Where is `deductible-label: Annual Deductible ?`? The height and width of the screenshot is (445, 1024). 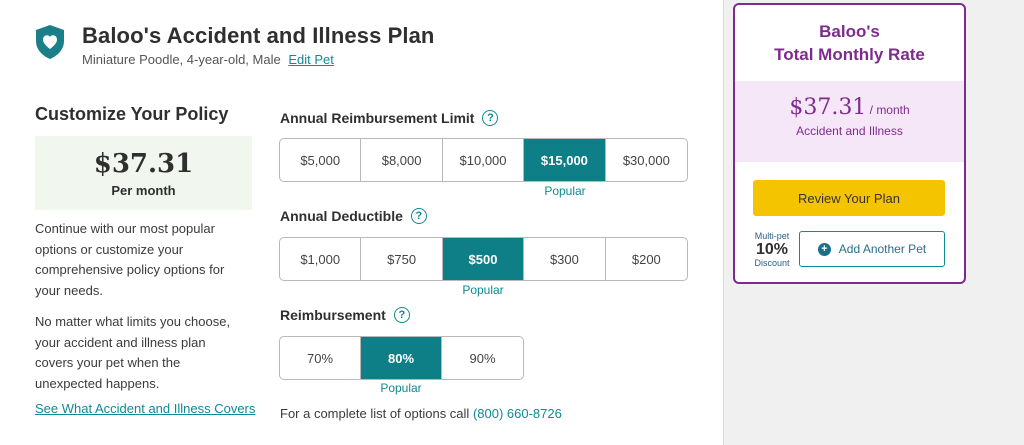 deductible-label: Annual Deductible ? is located at coordinates (353, 216).